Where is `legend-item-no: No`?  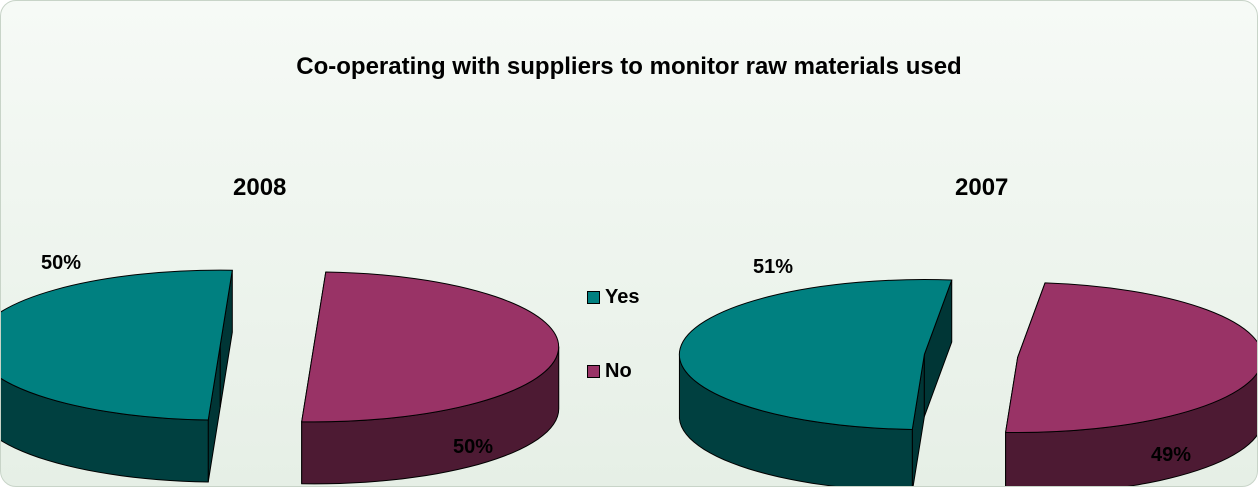 legend-item-no: No is located at coordinates (613, 371).